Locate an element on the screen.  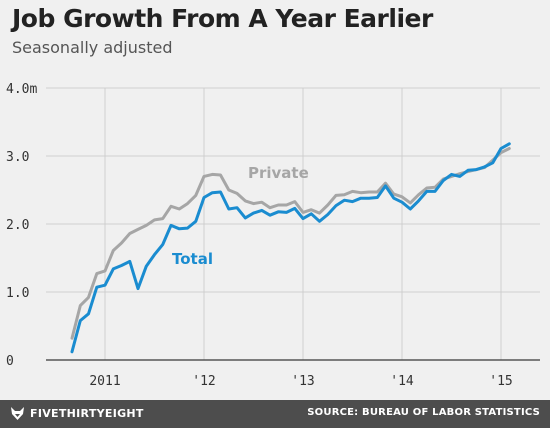
brand-name: FIVETHIRTYEIGHT is located at coordinates (87, 413).